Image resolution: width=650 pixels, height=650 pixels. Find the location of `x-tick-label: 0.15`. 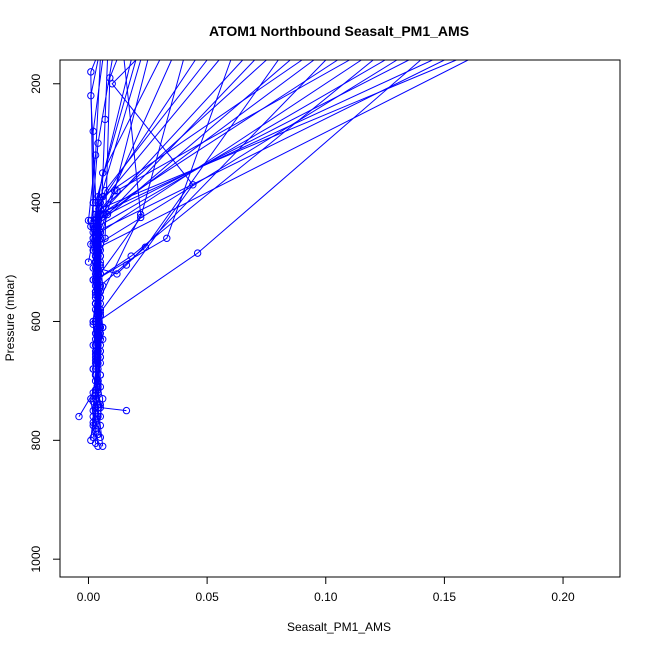

x-tick-label: 0.15 is located at coordinates (445, 597).